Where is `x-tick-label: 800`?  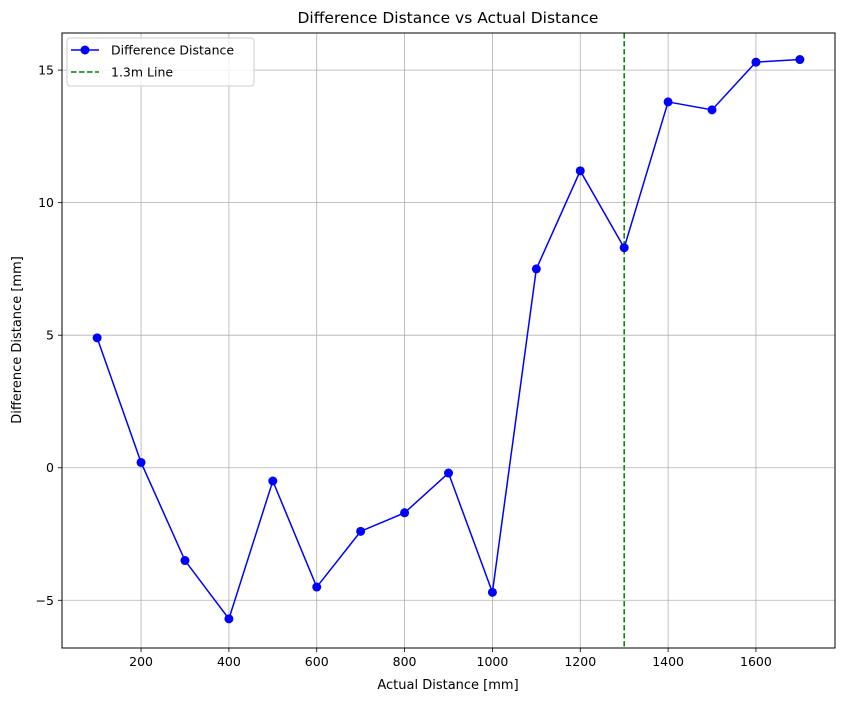 x-tick-label: 800 is located at coordinates (405, 661).